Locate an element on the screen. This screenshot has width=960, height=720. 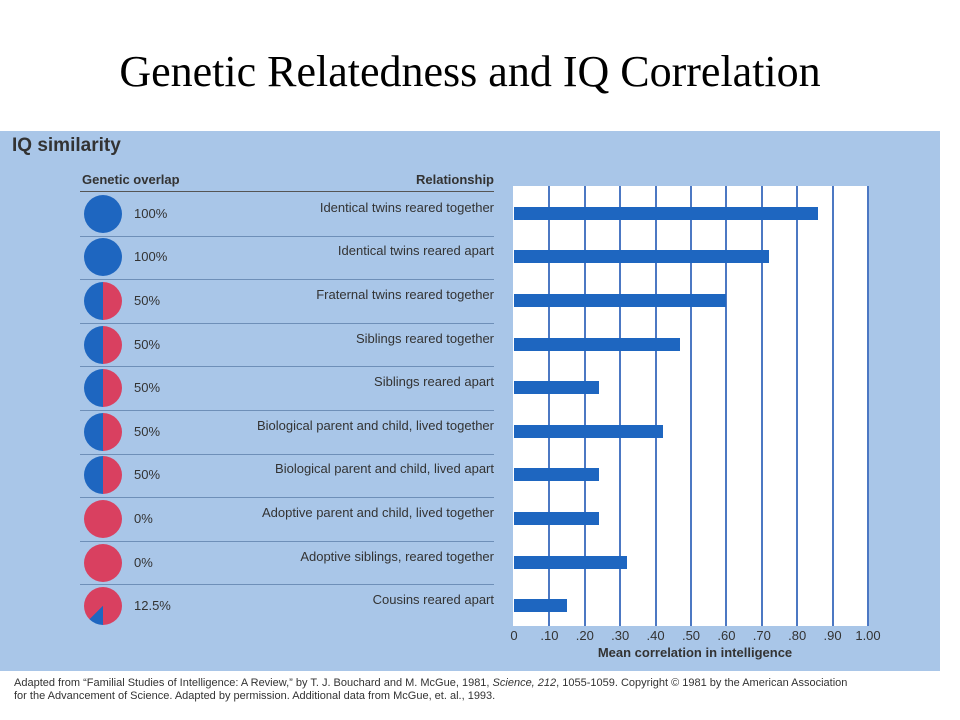
x-tick-label: .40 is located at coordinates (655, 635).